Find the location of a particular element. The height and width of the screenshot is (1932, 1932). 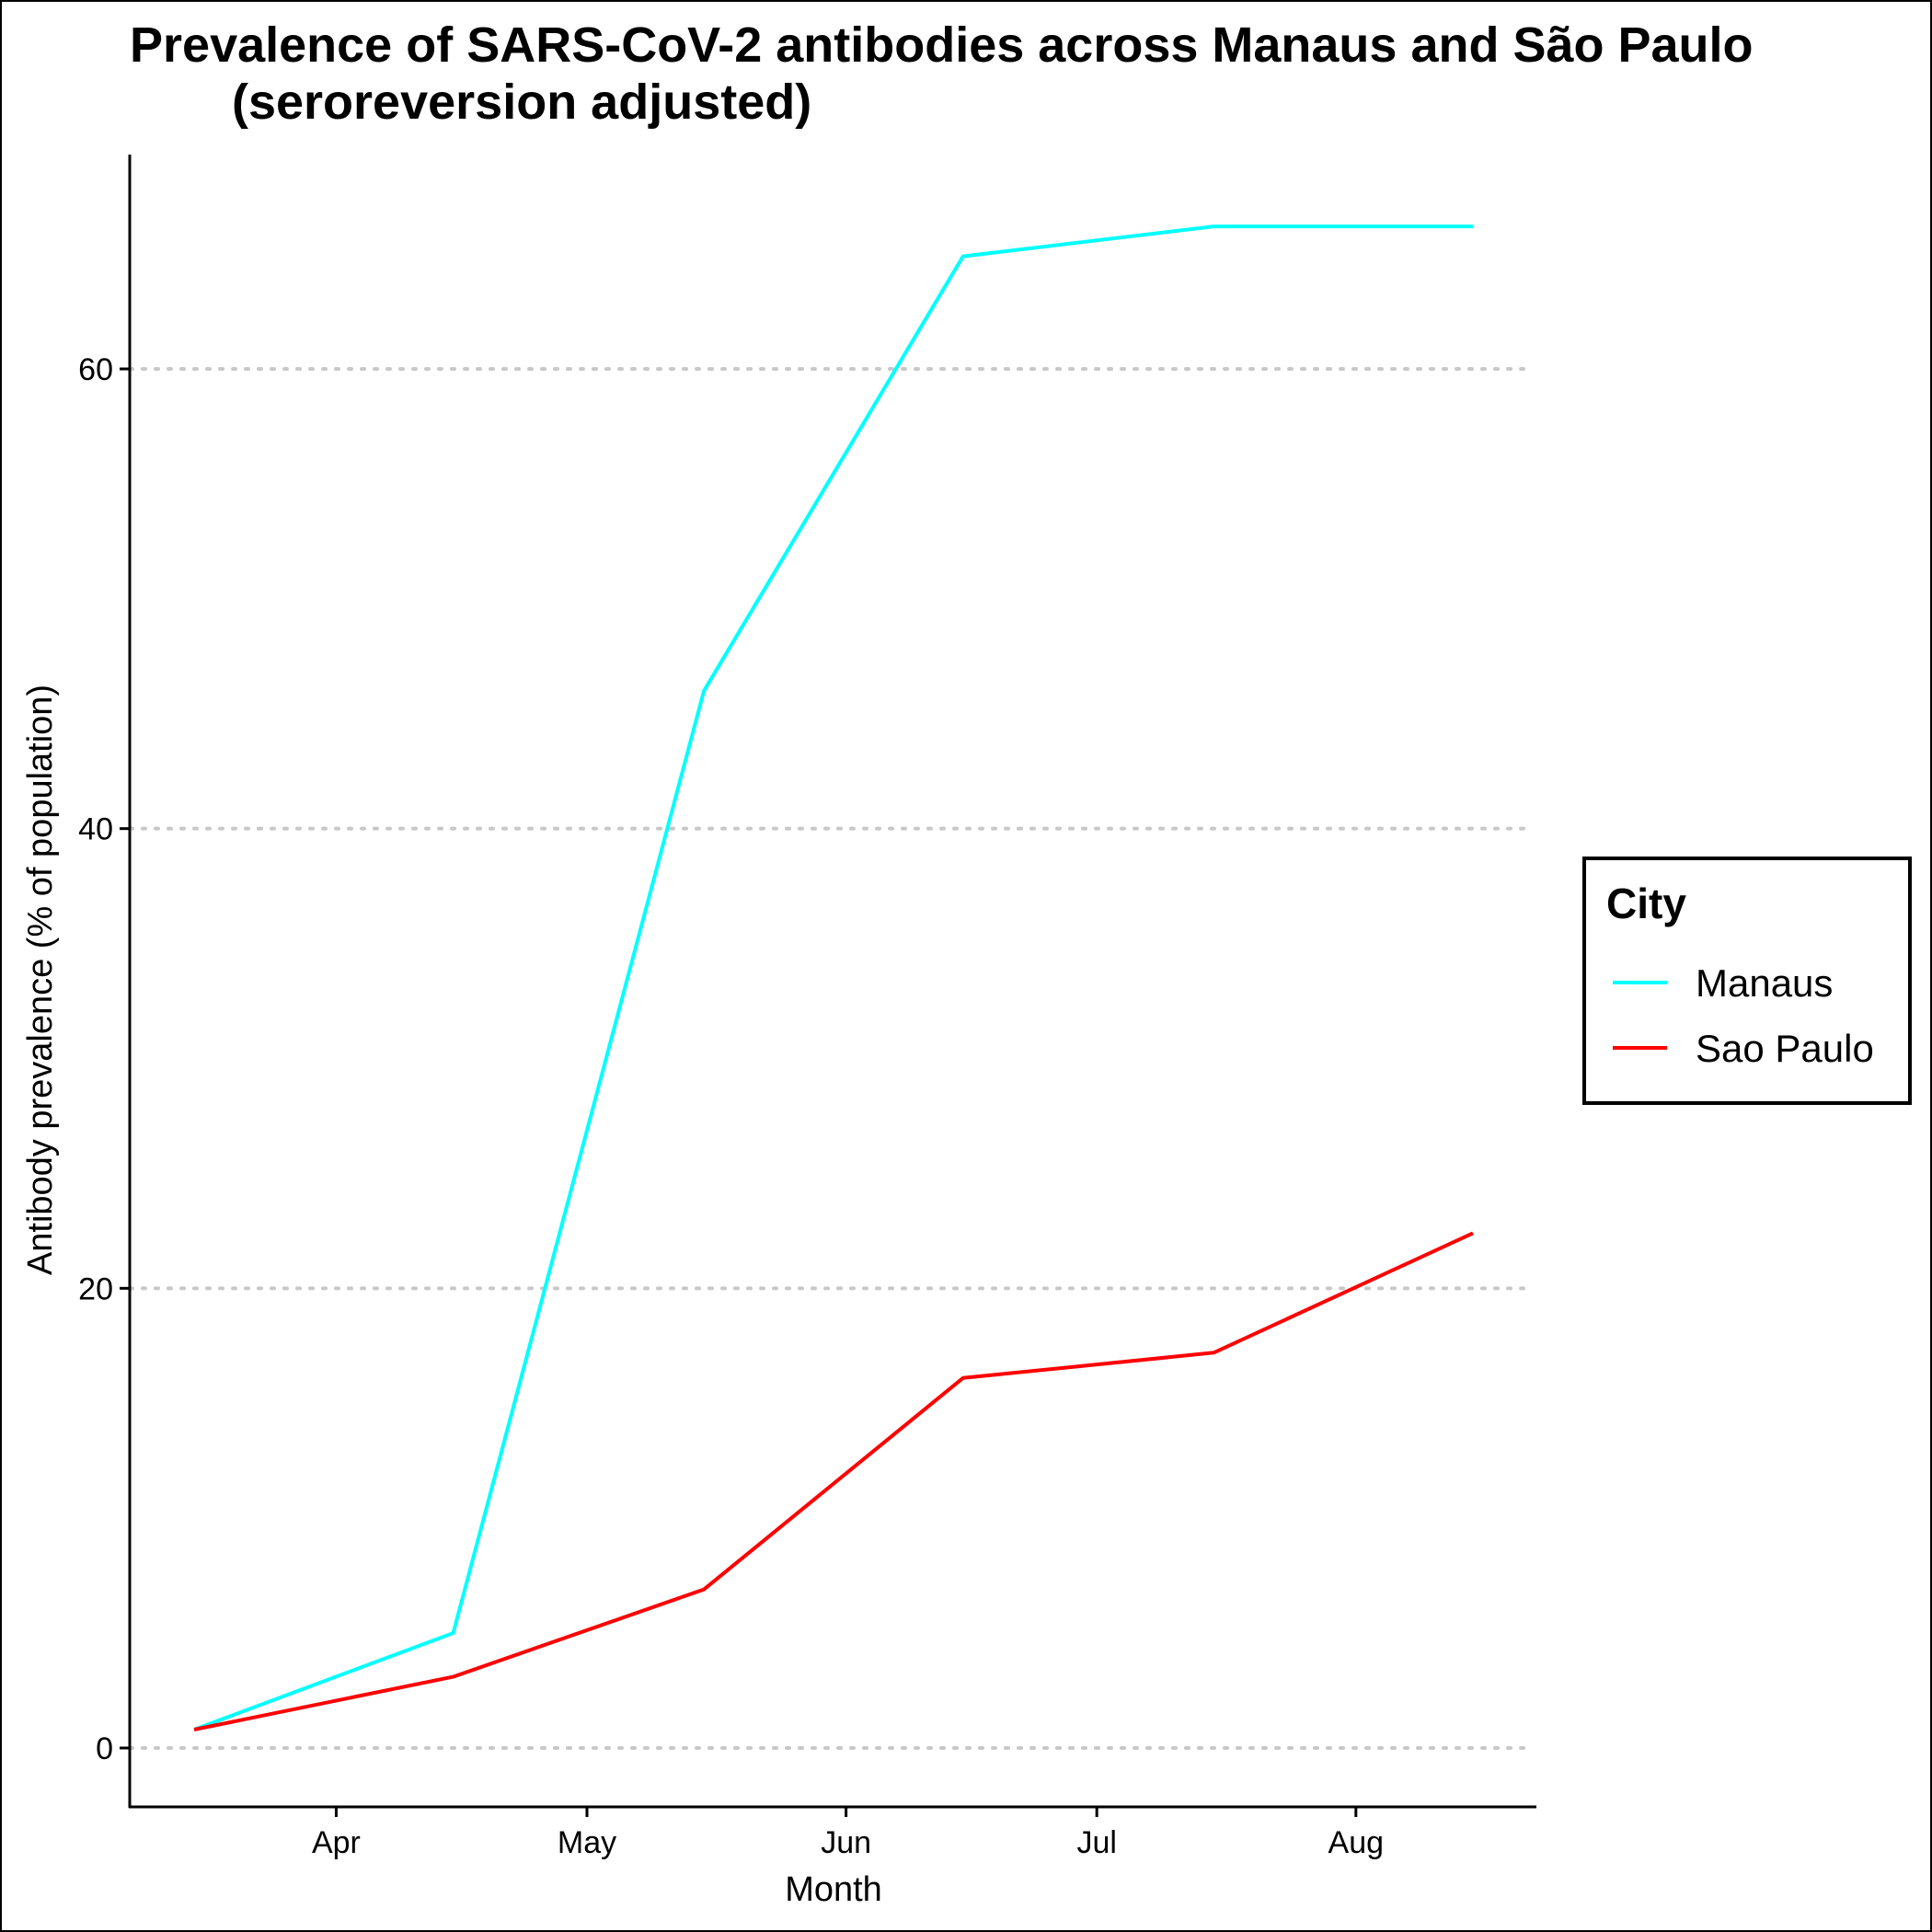

x-tick-label-jun: Jun is located at coordinates (846, 1842).